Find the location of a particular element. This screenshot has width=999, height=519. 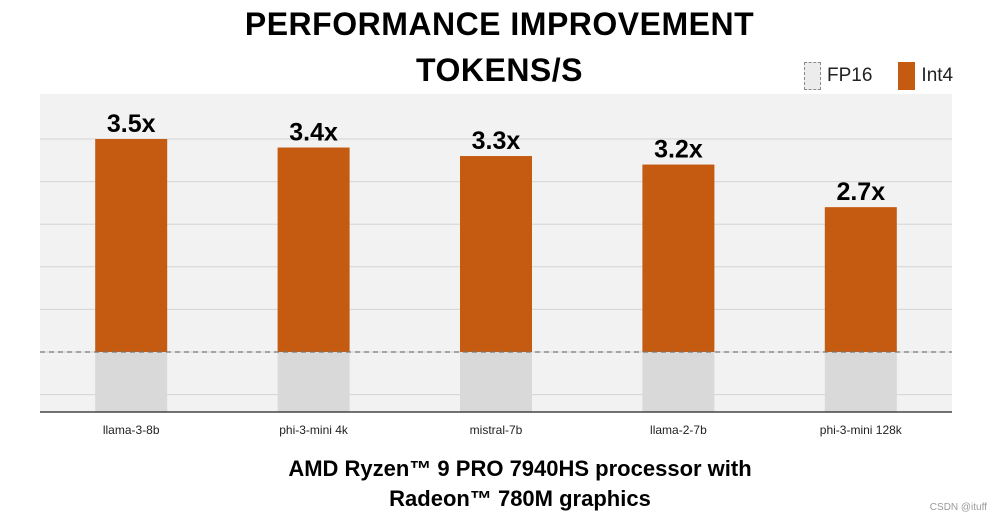

data-label: 3.5x is located at coordinates (131, 124).